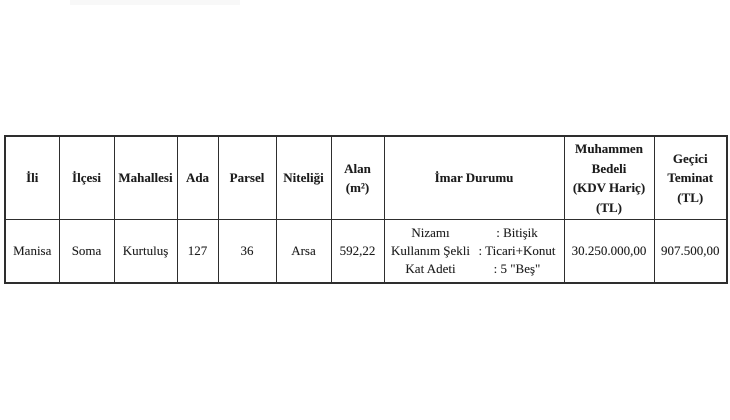 Image resolution: width=730 pixels, height=420 pixels. I want to click on imar-value: : Bitişik, so click(517, 232).